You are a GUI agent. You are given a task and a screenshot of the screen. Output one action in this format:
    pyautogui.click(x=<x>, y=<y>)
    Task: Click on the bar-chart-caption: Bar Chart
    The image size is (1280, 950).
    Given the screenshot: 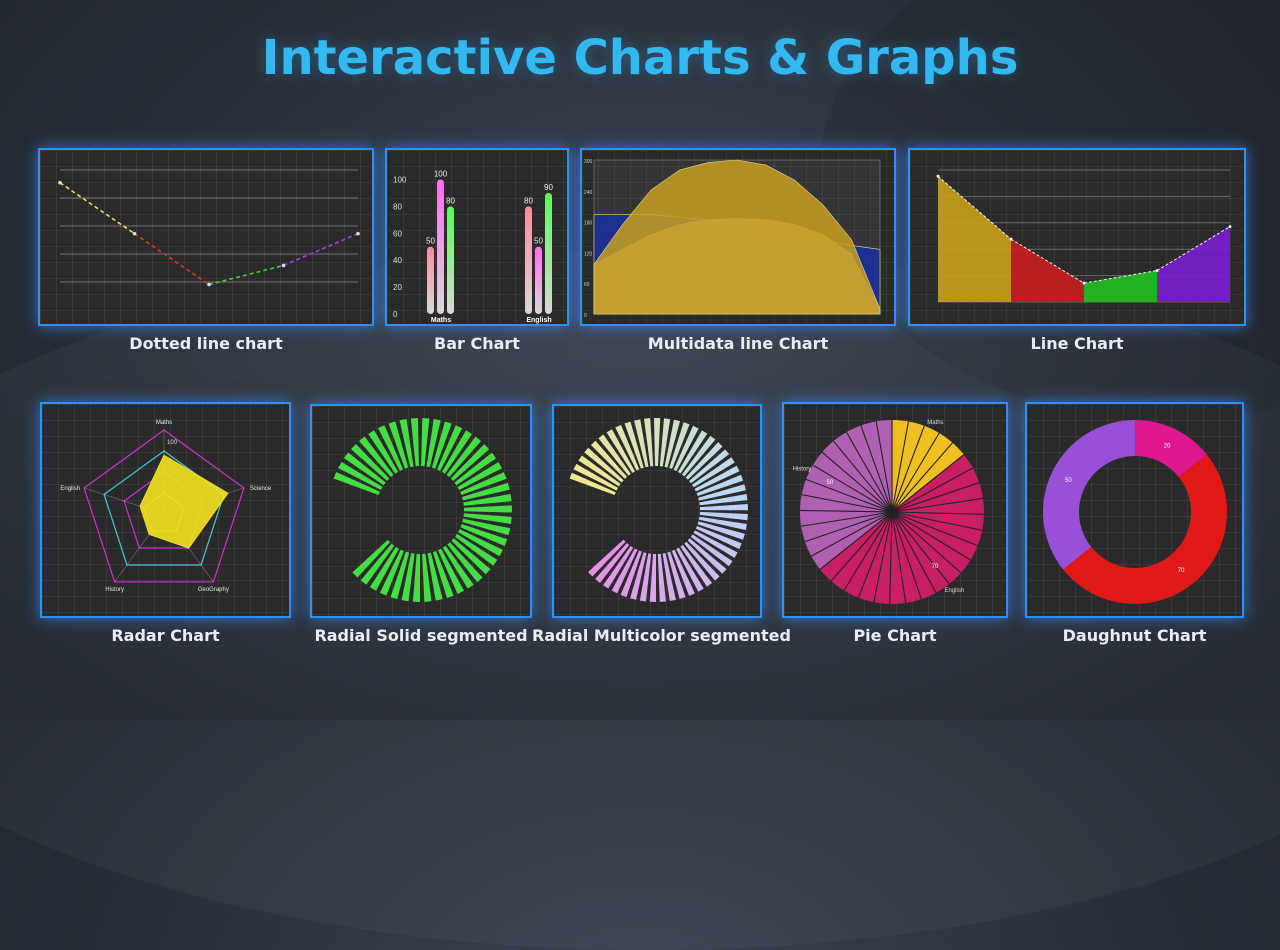 What is the action you would take?
    pyautogui.click(x=477, y=343)
    